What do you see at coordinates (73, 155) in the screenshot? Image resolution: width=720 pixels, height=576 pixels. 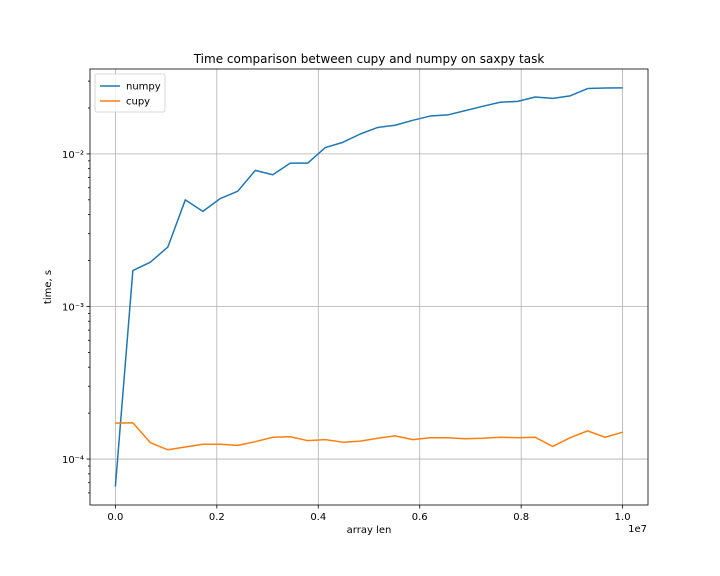 I see `y-tick-label: 10⁻²` at bounding box center [73, 155].